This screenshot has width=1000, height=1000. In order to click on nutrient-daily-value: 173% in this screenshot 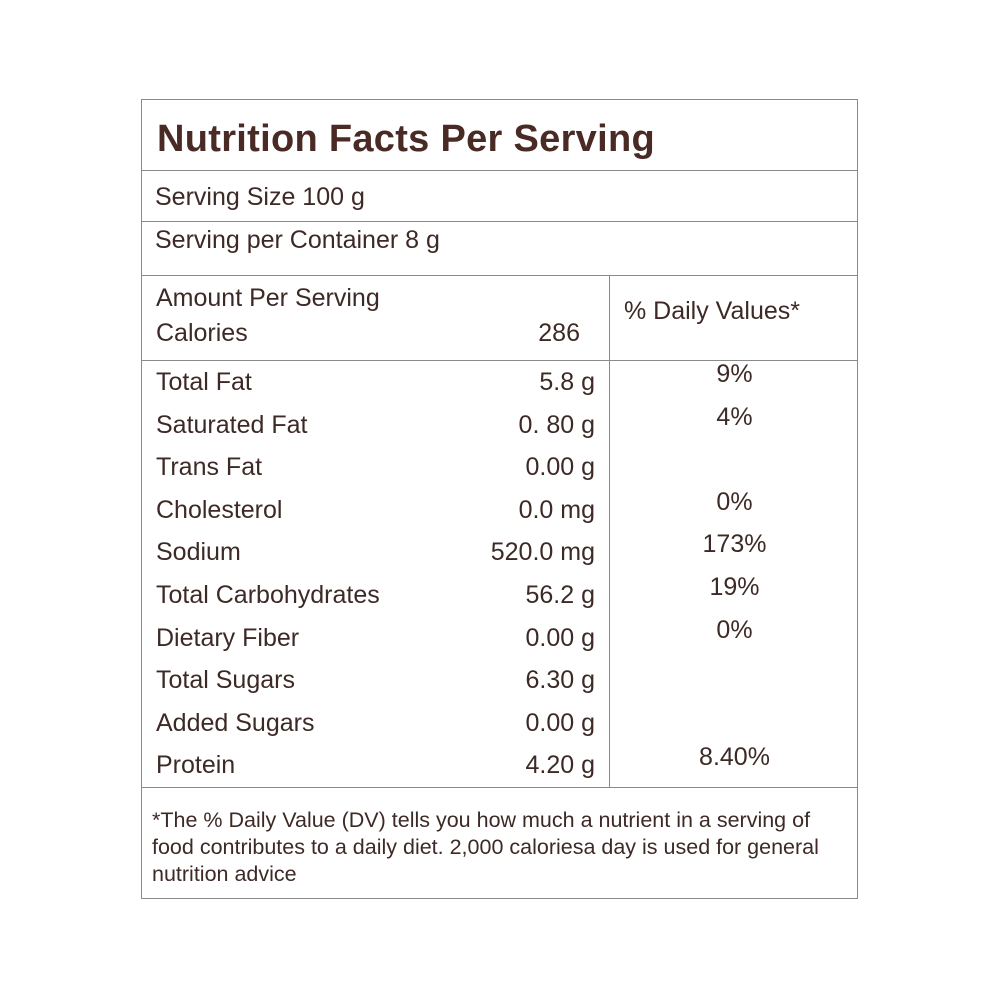, I will do `click(734, 544)`.